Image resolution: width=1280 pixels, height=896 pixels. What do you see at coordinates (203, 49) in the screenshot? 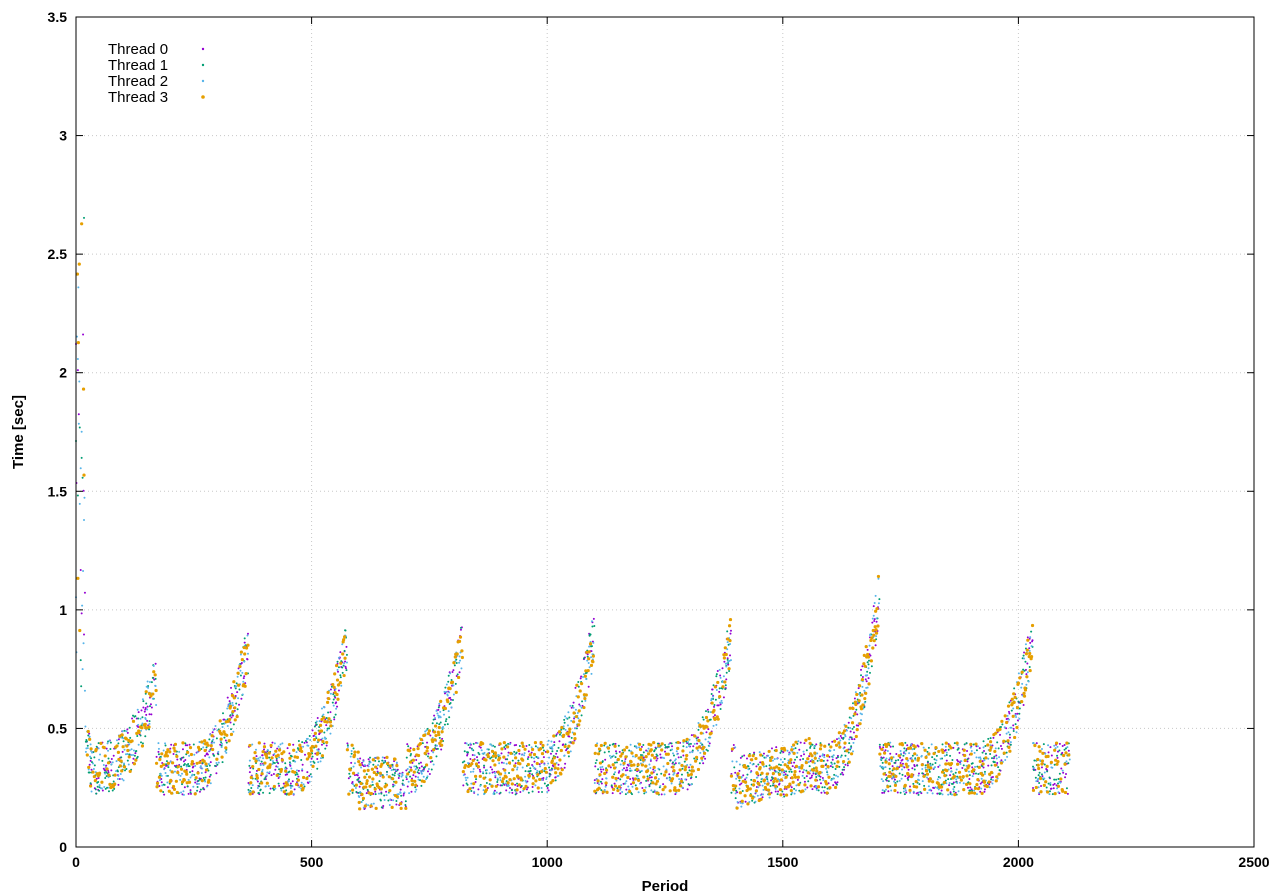
I see `legend-marker` at bounding box center [203, 49].